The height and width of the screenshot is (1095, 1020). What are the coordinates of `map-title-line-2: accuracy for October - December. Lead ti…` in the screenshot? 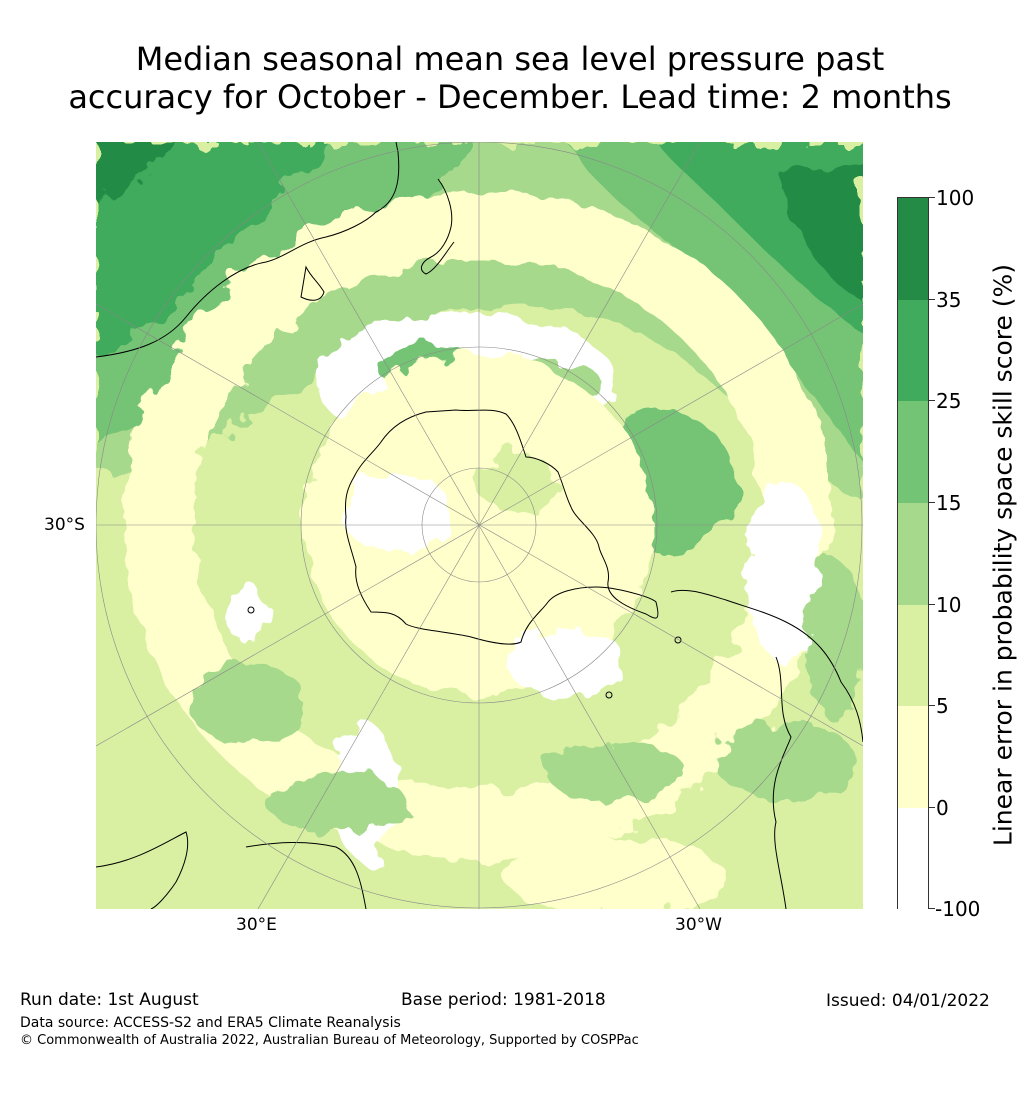 It's located at (510, 97).